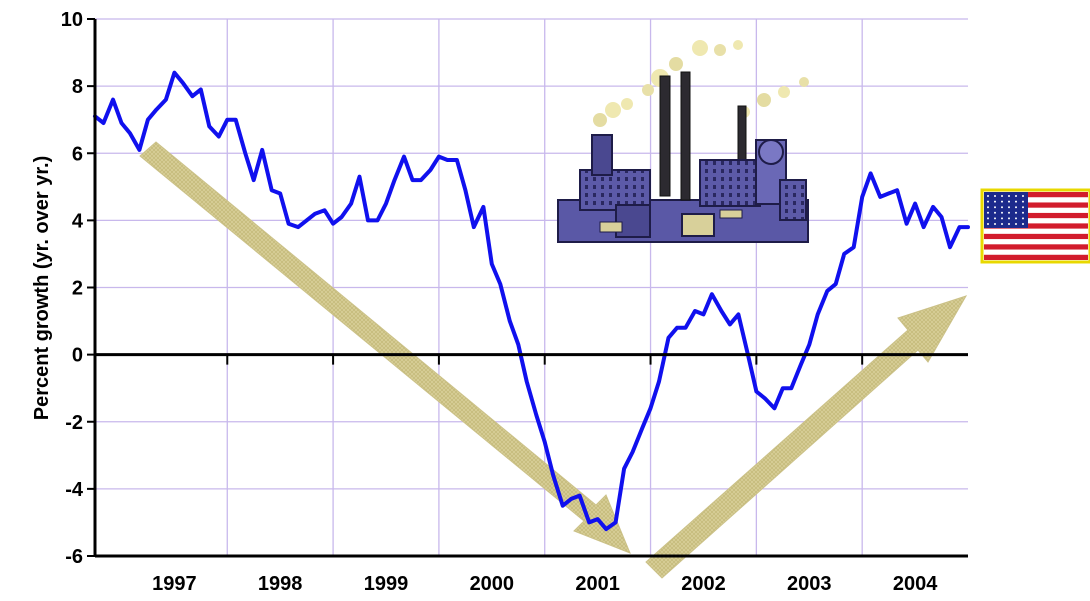 The width and height of the screenshot is (1090, 601). Describe the element at coordinates (74, 557) in the screenshot. I see `y-tick-label: -6` at that location.